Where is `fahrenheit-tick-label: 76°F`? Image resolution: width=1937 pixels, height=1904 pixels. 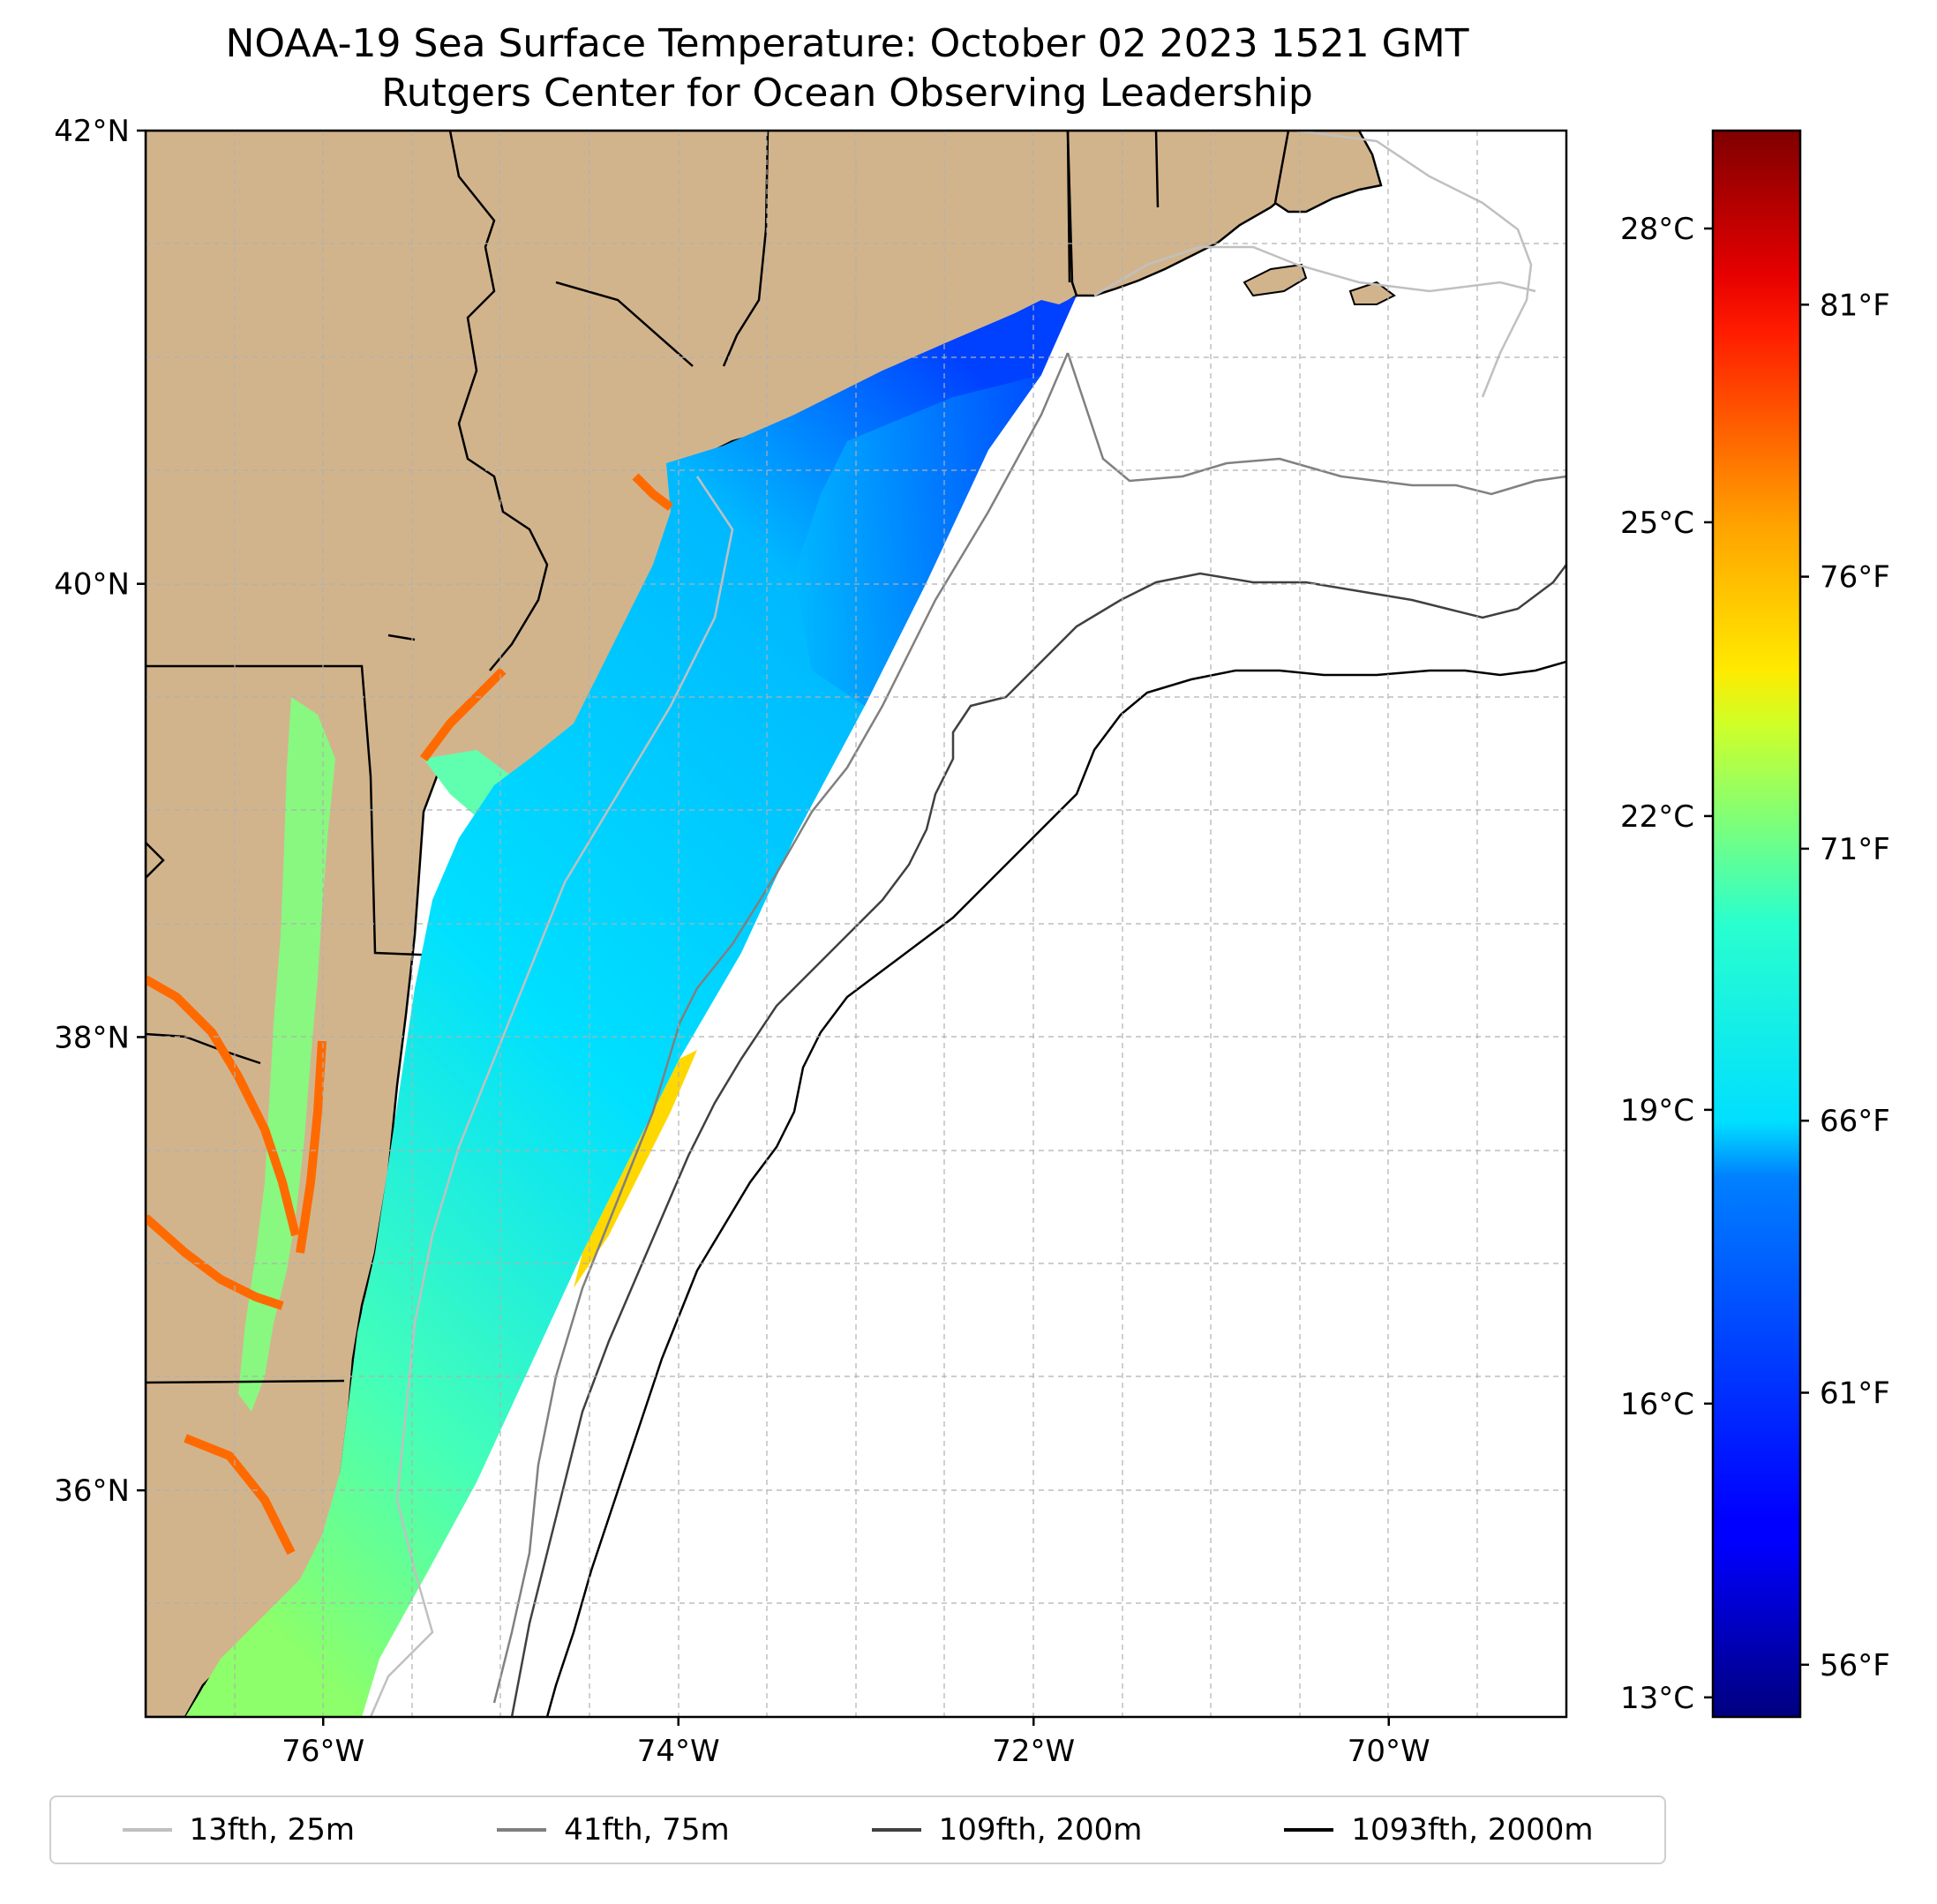 fahrenheit-tick-label: 76°F is located at coordinates (1855, 578).